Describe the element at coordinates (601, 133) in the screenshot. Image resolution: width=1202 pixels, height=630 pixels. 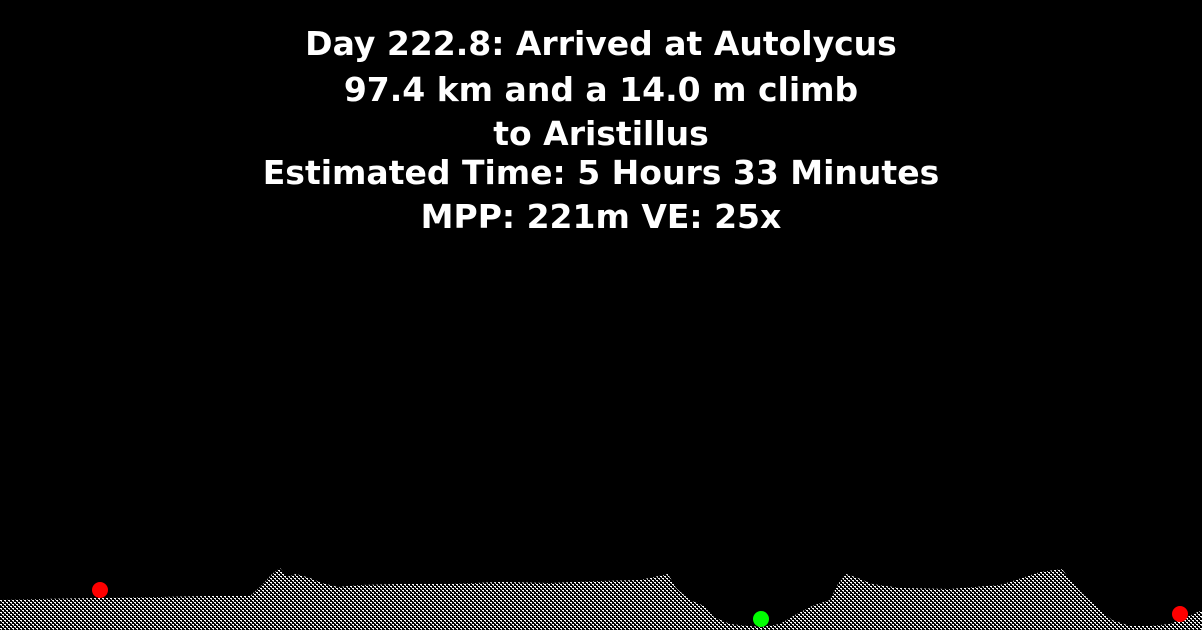
I see `destination-text: to Aristillus` at that location.